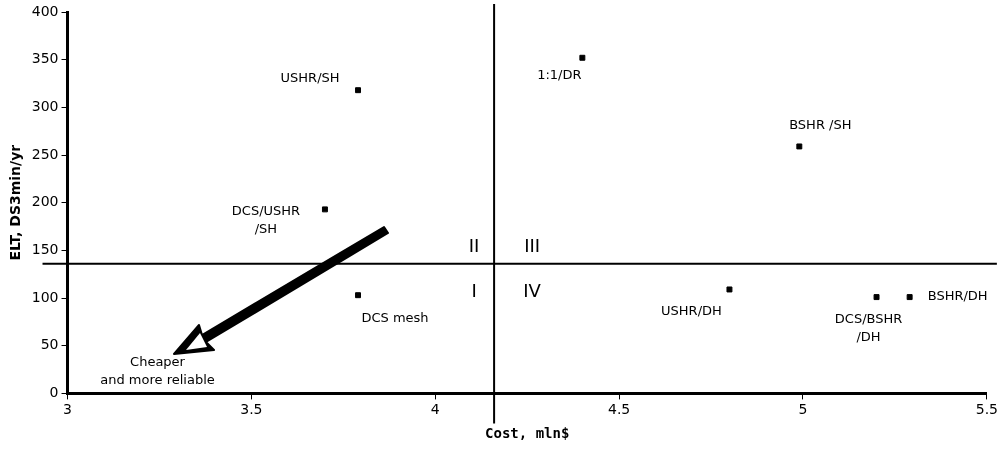 The image size is (1001, 449). I want to click on y-tick-label: 350, so click(45, 58).